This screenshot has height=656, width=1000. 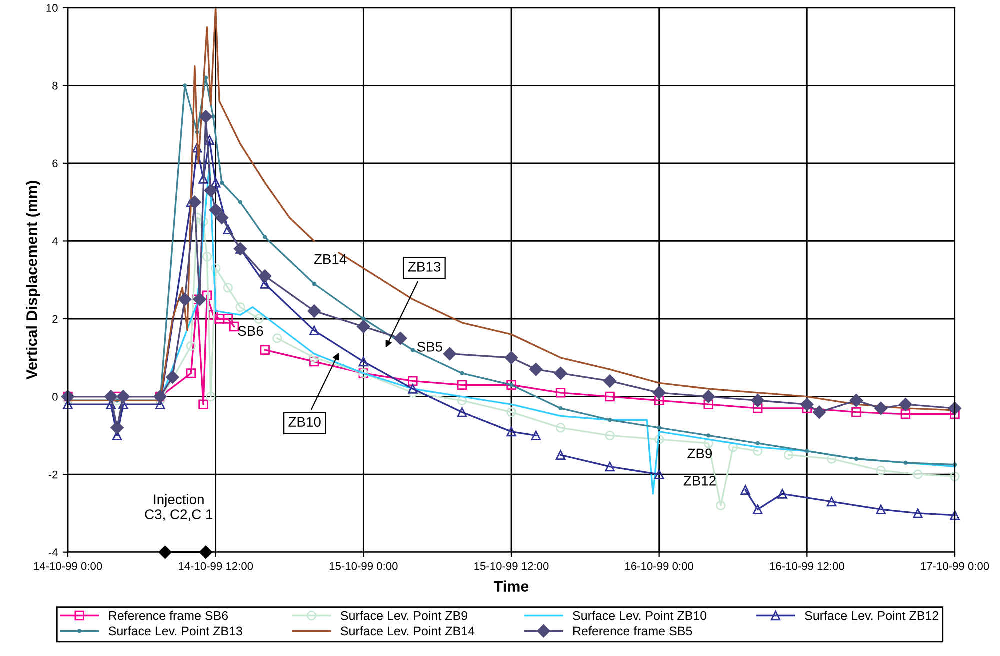 I want to click on annotation: ZB12, so click(x=700, y=481).